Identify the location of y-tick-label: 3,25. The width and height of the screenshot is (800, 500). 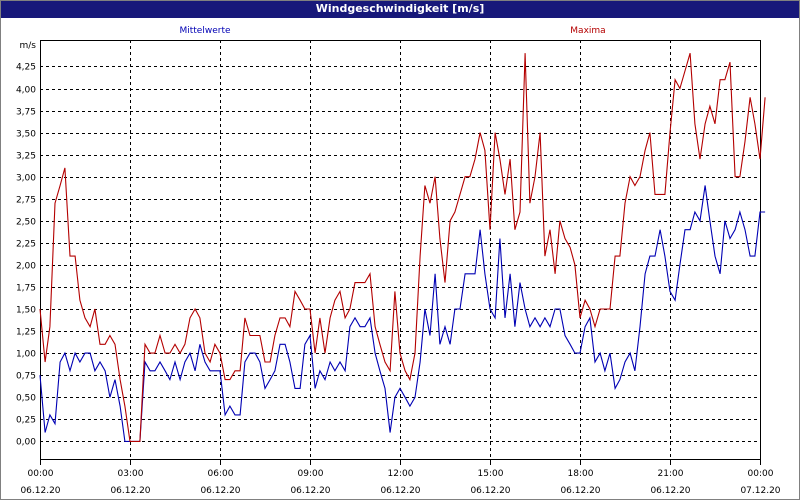
(26, 157).